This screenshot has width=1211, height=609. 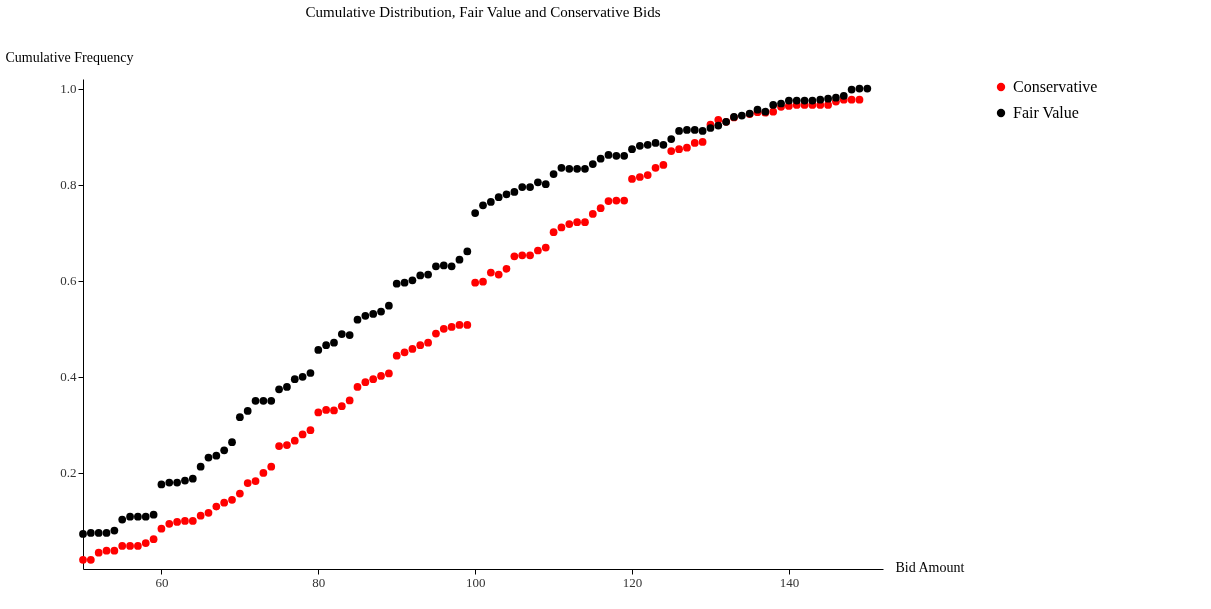 What do you see at coordinates (930, 567) in the screenshot?
I see `x-axis-title: Bid Amount` at bounding box center [930, 567].